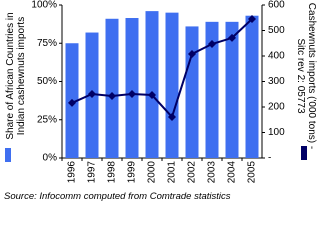  I want to click on y2-tick-label: 200, so click(276, 107).